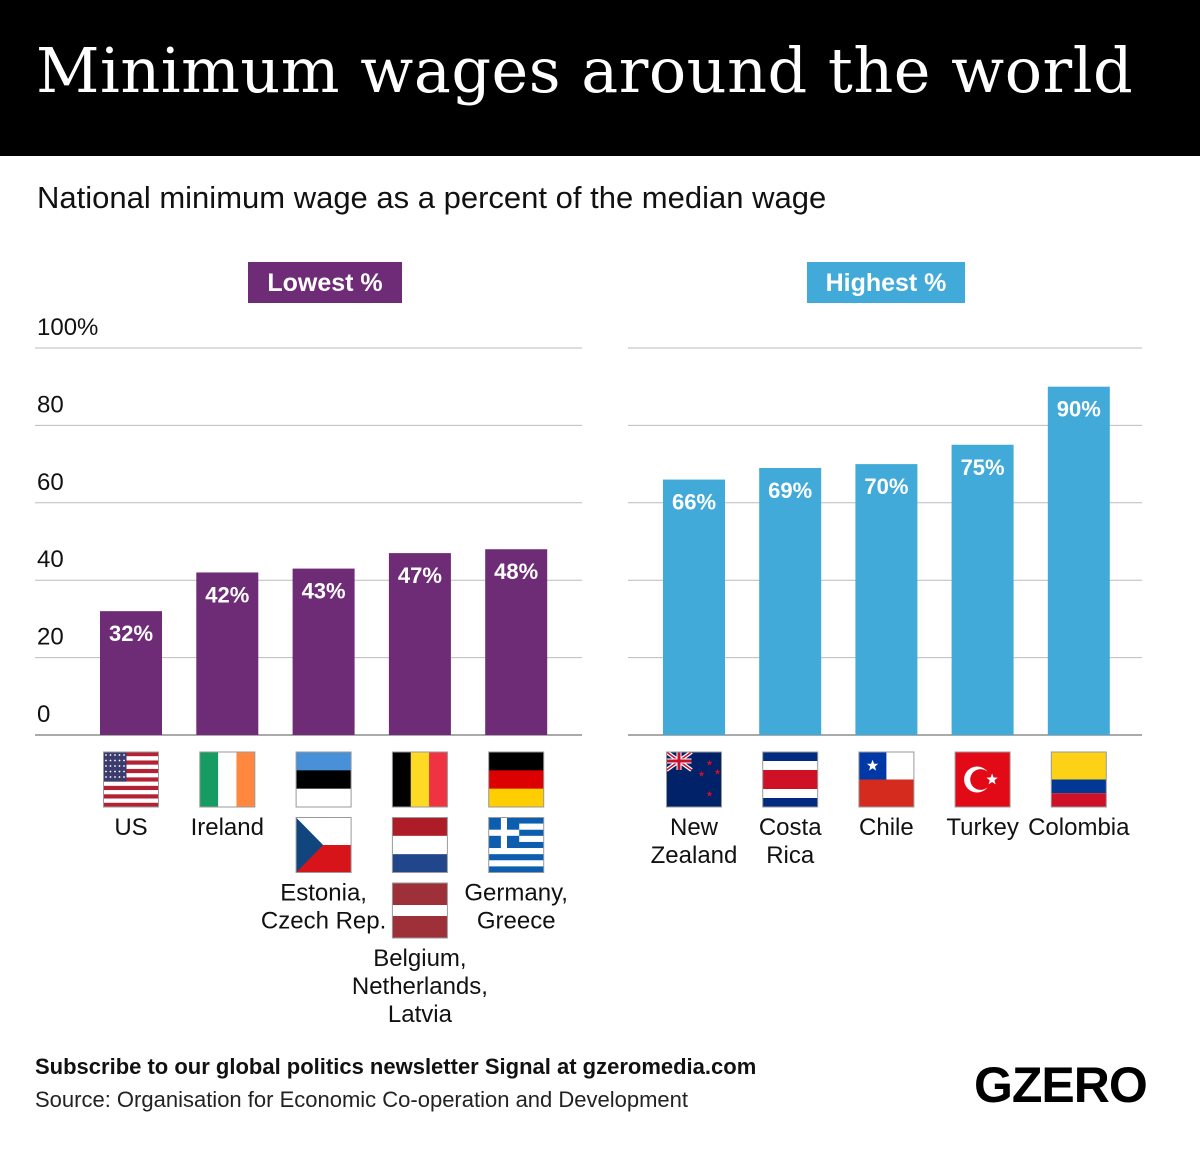 The width and height of the screenshot is (1200, 1152). Describe the element at coordinates (420, 575) in the screenshot. I see `bar-value-label: 47%` at that location.